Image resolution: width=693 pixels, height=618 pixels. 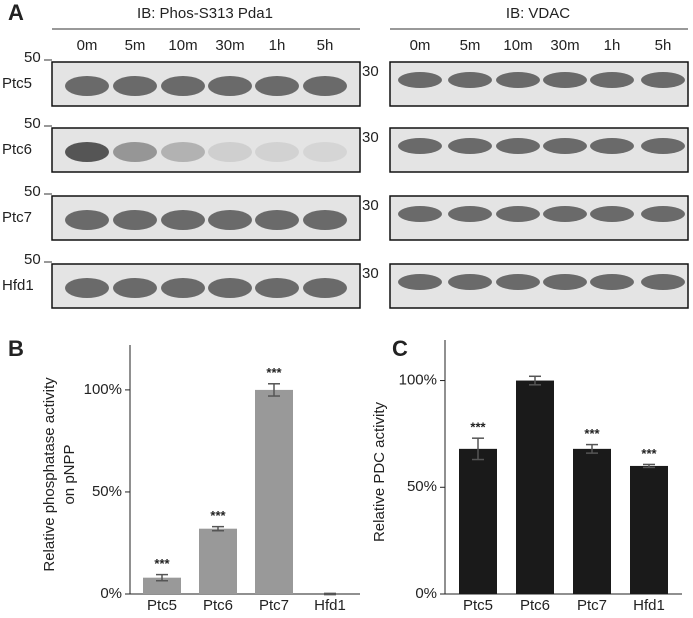 I want to click on row-label: Ptc5, so click(x=17, y=83).